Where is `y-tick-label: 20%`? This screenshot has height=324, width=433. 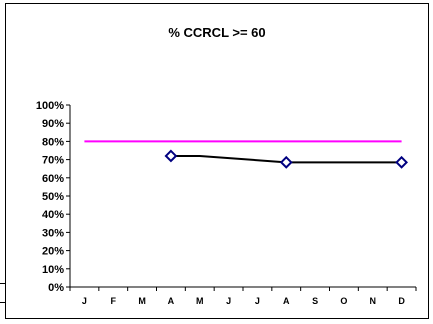
y-tick-label: 20% is located at coordinates (53, 252).